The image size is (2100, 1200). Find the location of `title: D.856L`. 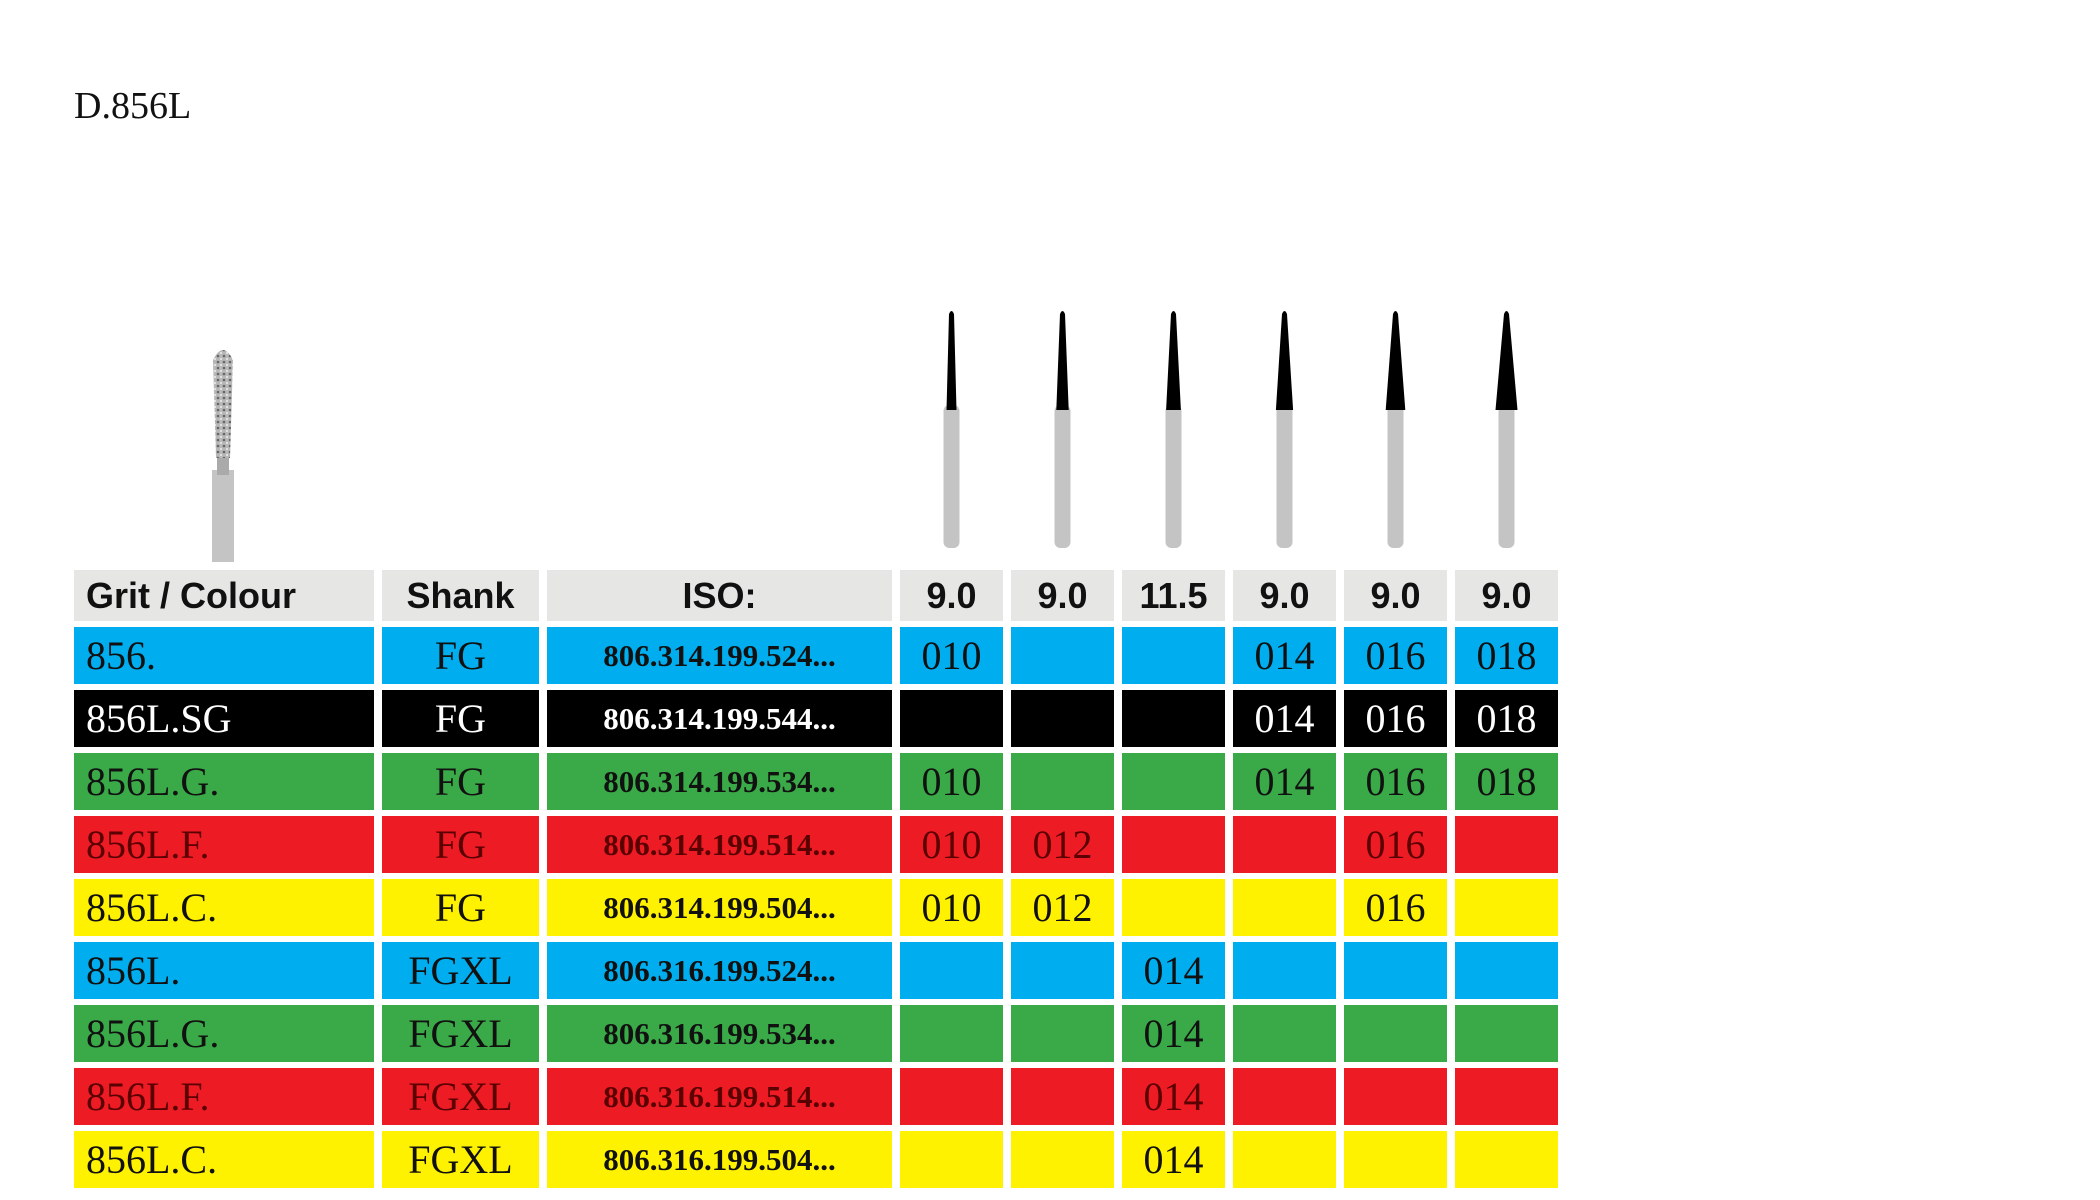

title: D.856L is located at coordinates (133, 106).